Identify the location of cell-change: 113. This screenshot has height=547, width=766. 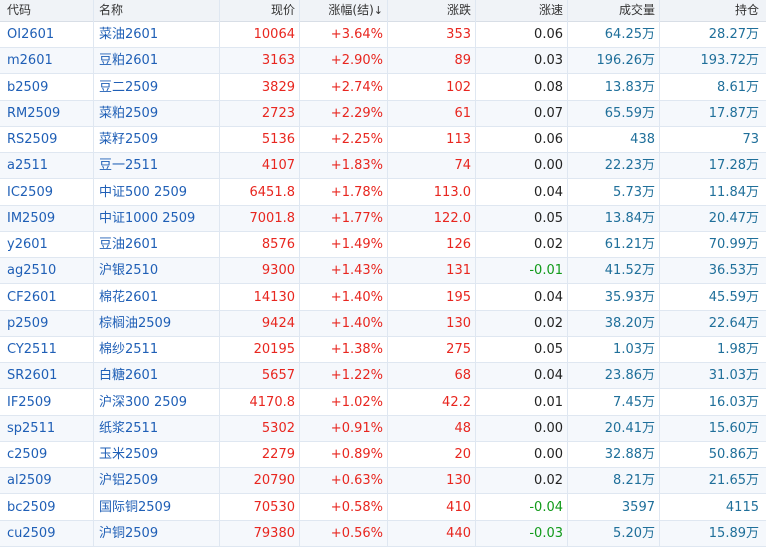
(458, 139).